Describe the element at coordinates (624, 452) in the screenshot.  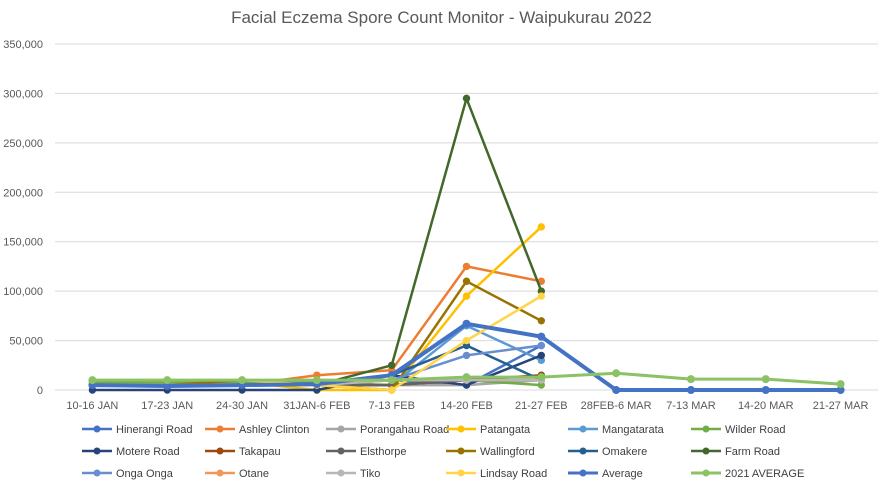
I see `legend-label: Omakere` at that location.